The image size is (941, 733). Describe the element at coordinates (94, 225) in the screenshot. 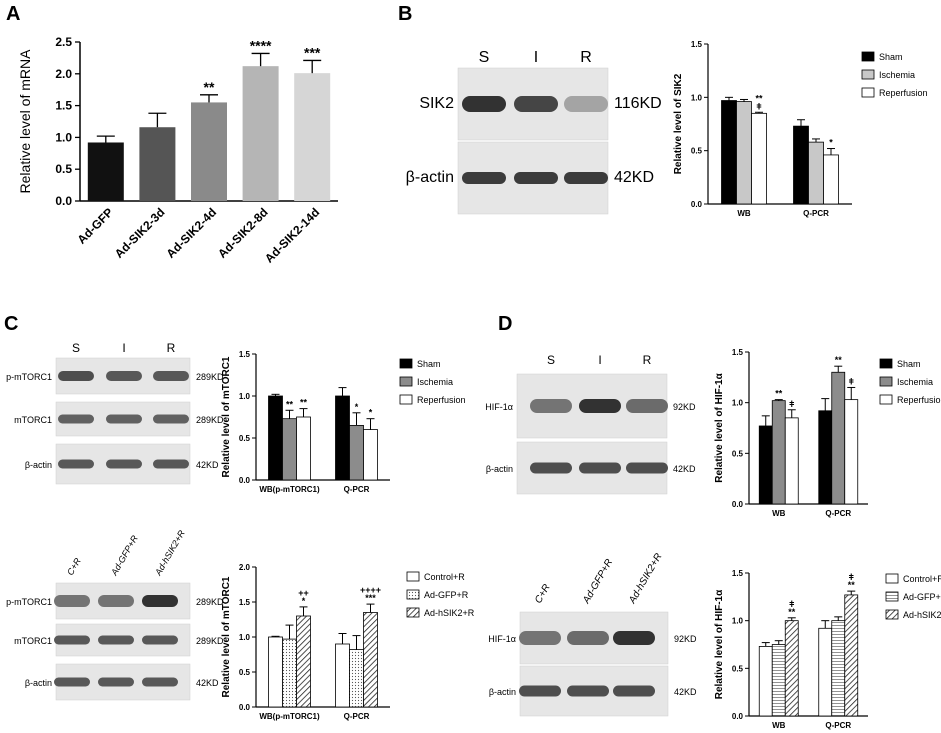

I see `x-tick-label: Ad-GFP` at that location.